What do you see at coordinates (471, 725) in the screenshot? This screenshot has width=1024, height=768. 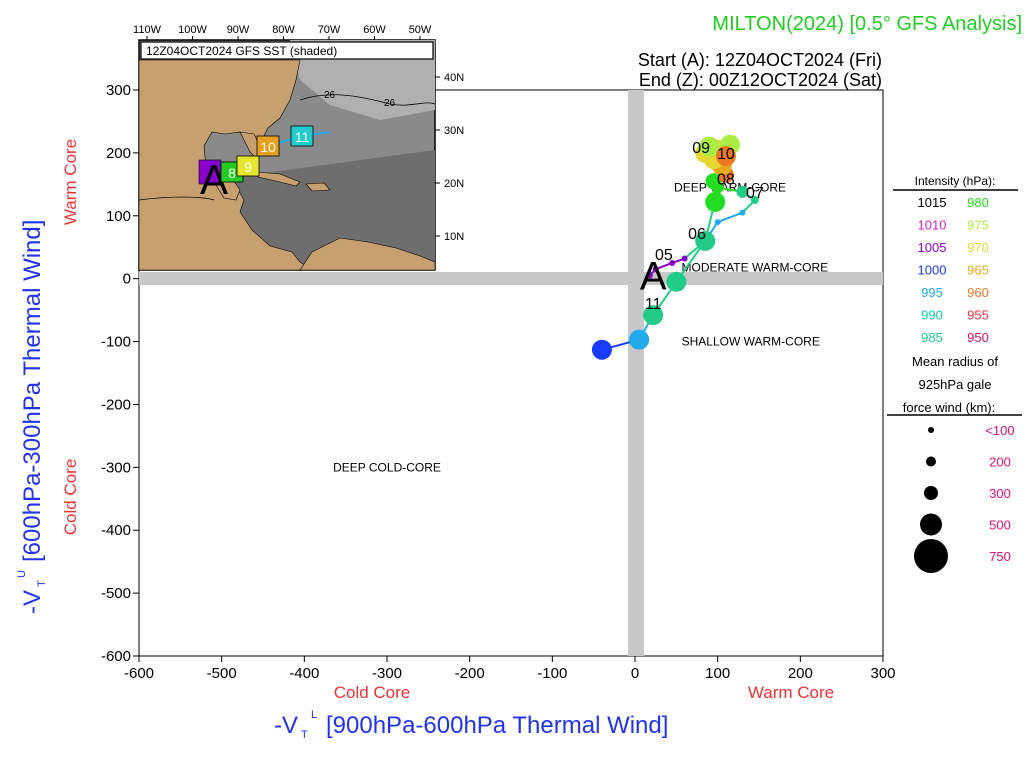 I see `x-axis-title: -V T L [900hPa-600hPa Thermal Wind]` at bounding box center [471, 725].